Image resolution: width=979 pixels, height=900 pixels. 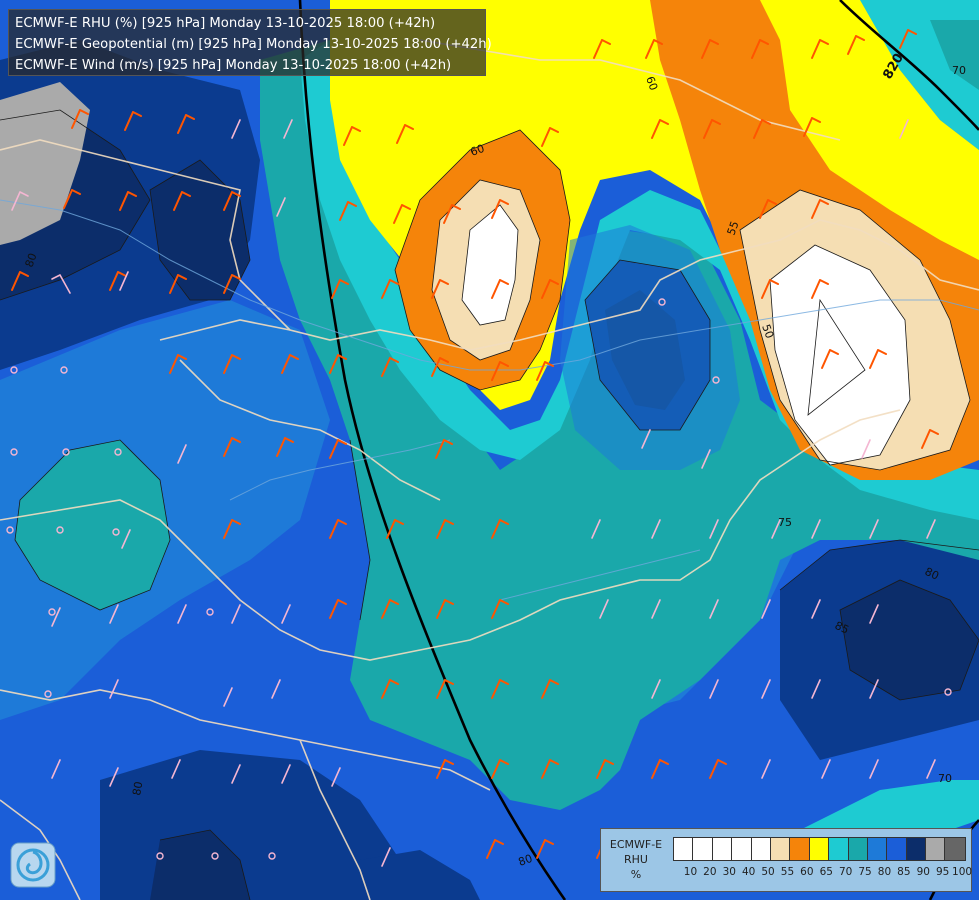 I want to click on legend-ticks: 10 20 30 40 50 55 60 65 70 75 80 85 90 95 100, so click(x=823, y=873).